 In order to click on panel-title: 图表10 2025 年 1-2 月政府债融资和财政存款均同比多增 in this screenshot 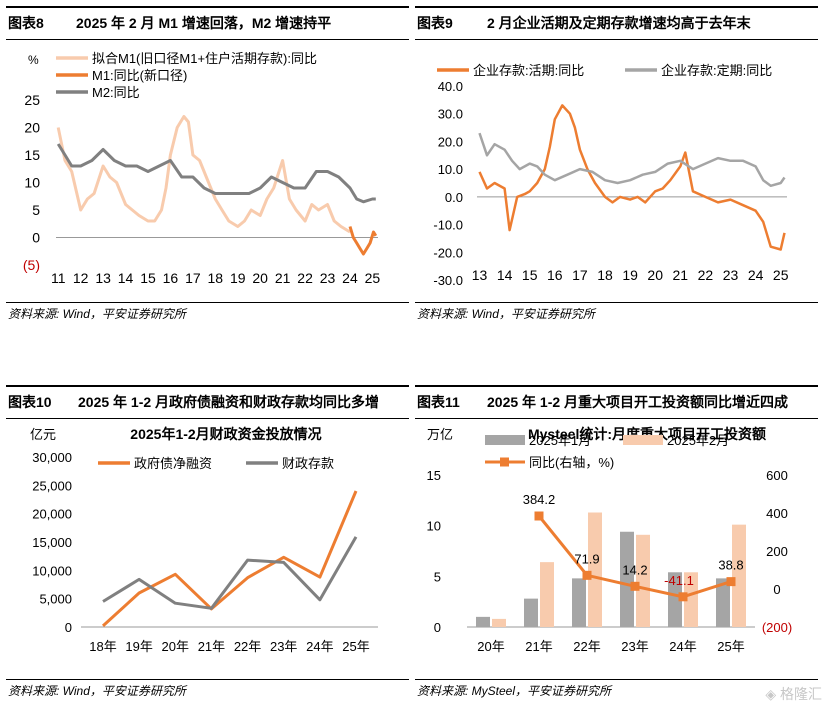, I will do `click(207, 402)`.